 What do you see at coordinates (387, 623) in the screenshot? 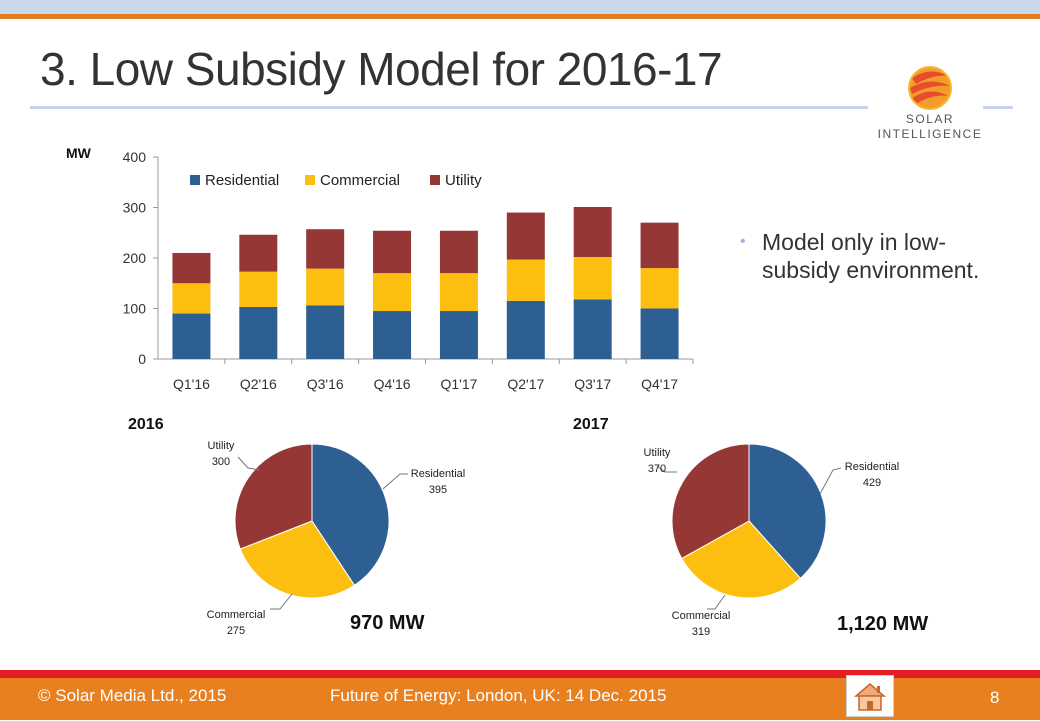
I see `pie-total-label: 970 MW` at bounding box center [387, 623].